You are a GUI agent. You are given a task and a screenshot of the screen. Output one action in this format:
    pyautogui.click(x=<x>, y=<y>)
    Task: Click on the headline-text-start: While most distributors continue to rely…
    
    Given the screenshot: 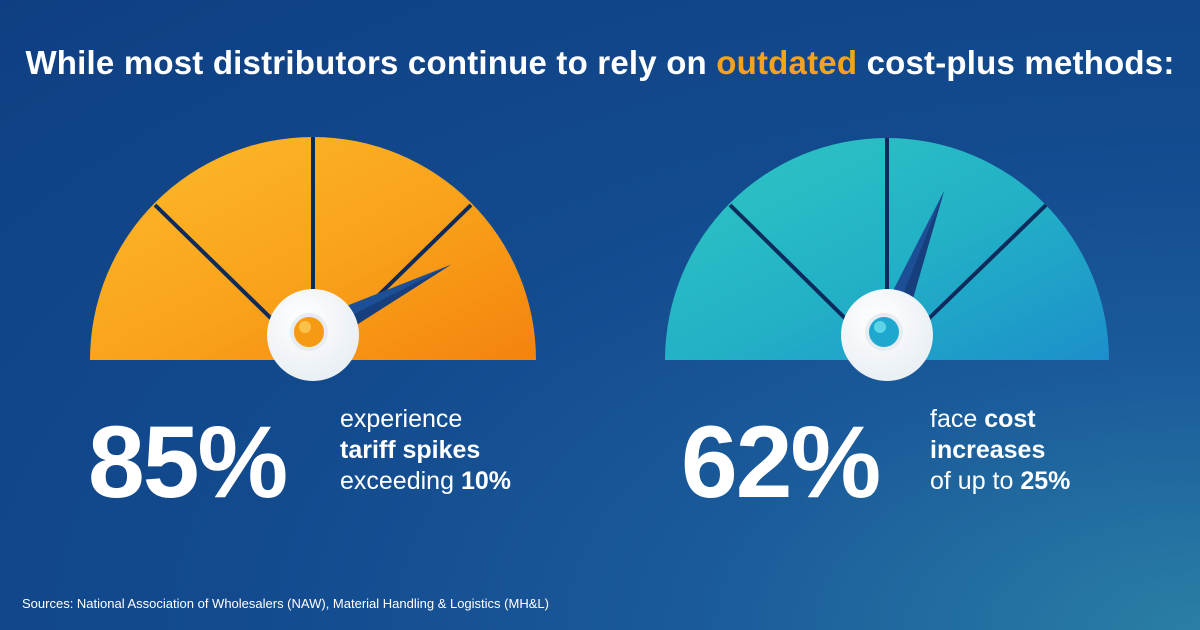 What is the action you would take?
    pyautogui.click(x=371, y=62)
    